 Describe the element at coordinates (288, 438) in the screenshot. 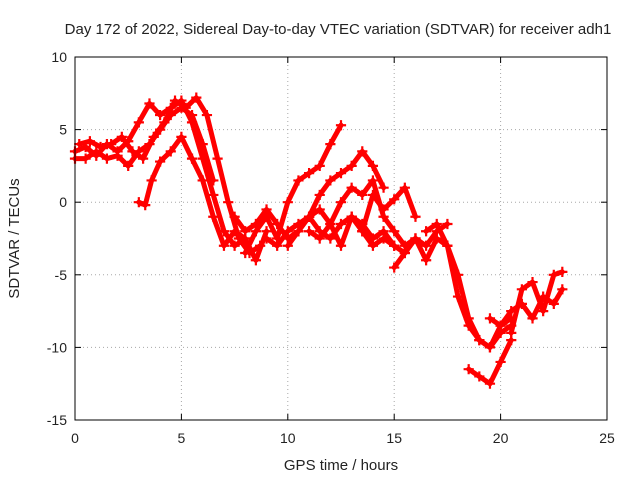

I see `x-tick-label: 10` at that location.